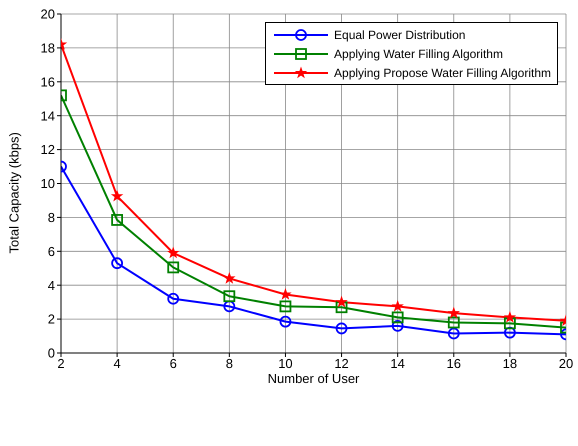 Image resolution: width=578 pixels, height=446 pixels. I want to click on x-tick-label: 10, so click(285, 364).